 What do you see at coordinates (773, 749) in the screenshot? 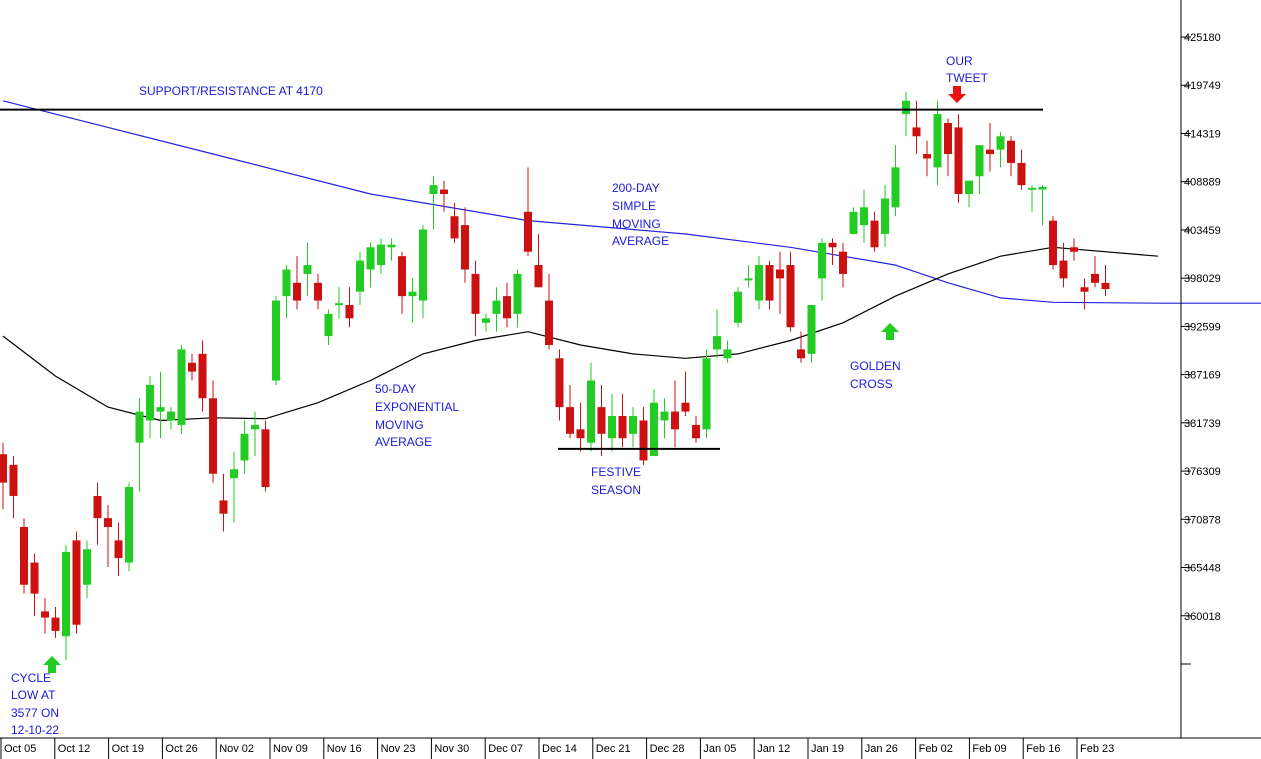
I see `x-tick-label: Jan 12` at bounding box center [773, 749].